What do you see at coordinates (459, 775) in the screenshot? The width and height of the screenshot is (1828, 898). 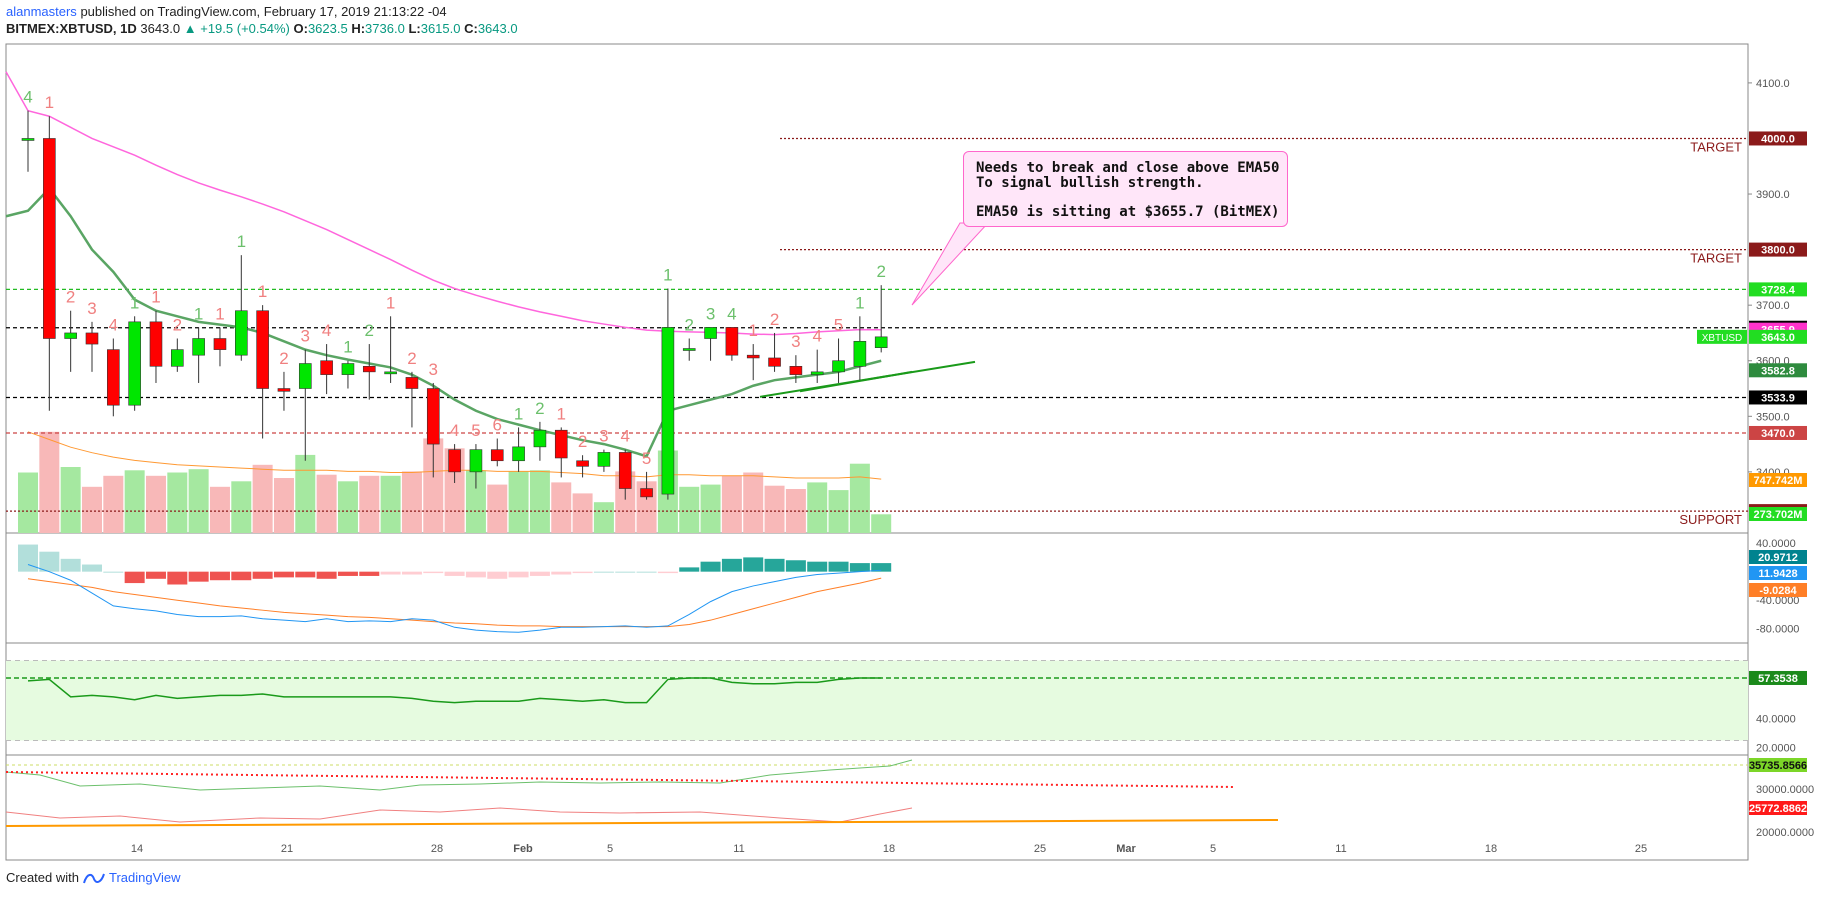 I see `green-line` at bounding box center [459, 775].